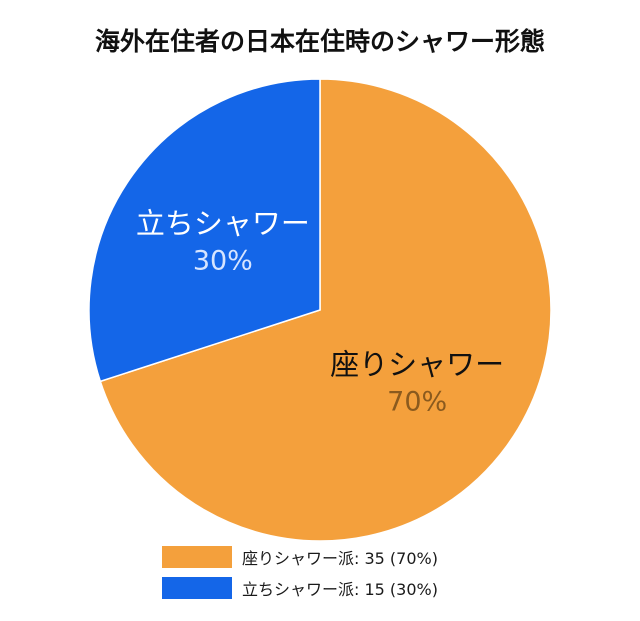  What do you see at coordinates (340, 558) in the screenshot?
I see `legend-label-sitting: 座りシャワー派: 35 (70%)` at bounding box center [340, 558].